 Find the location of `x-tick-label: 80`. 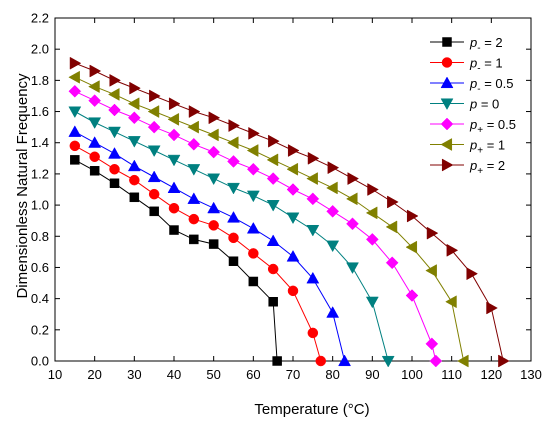

x-tick-label: 80 is located at coordinates (332, 374).